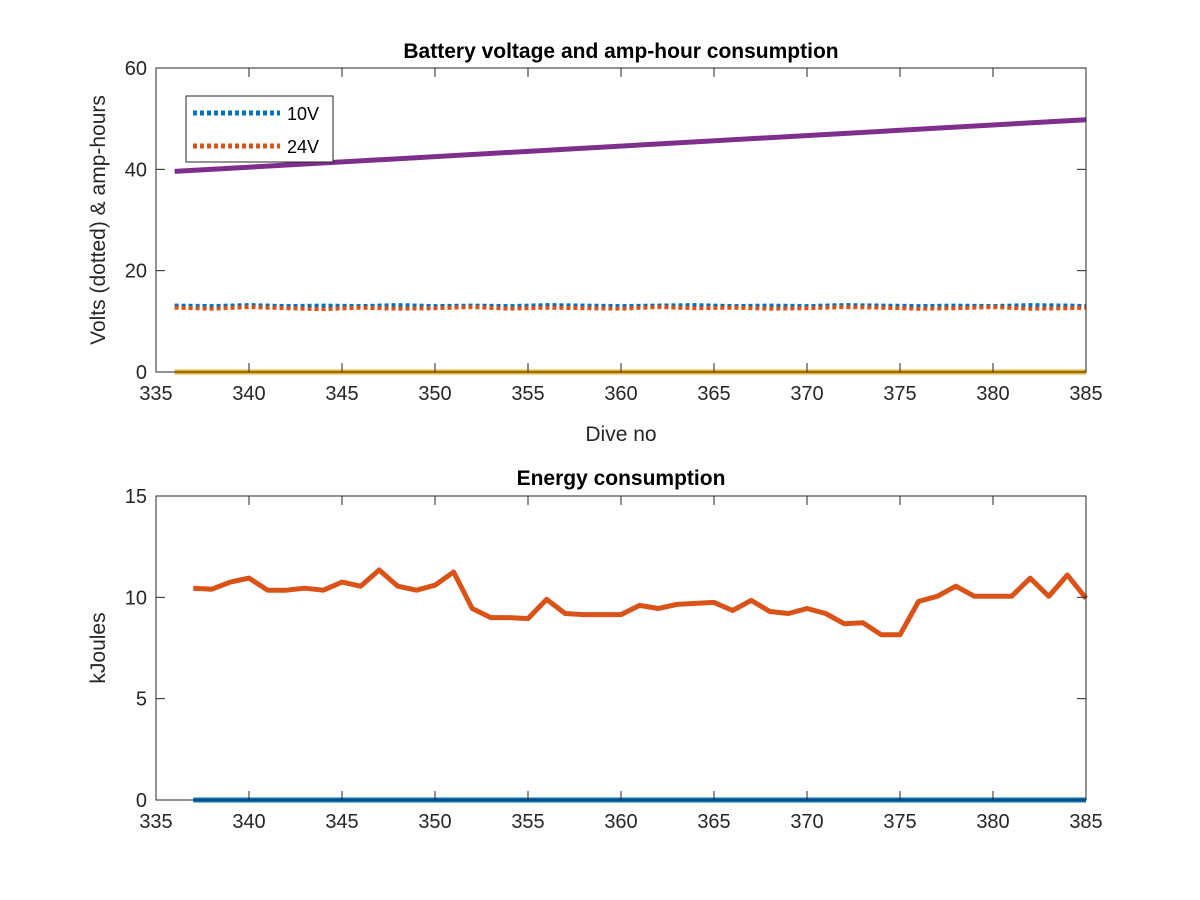 The image size is (1200, 900). I want to click on y-axis-label: Volts (dotted) & amp-hours, so click(98, 220).